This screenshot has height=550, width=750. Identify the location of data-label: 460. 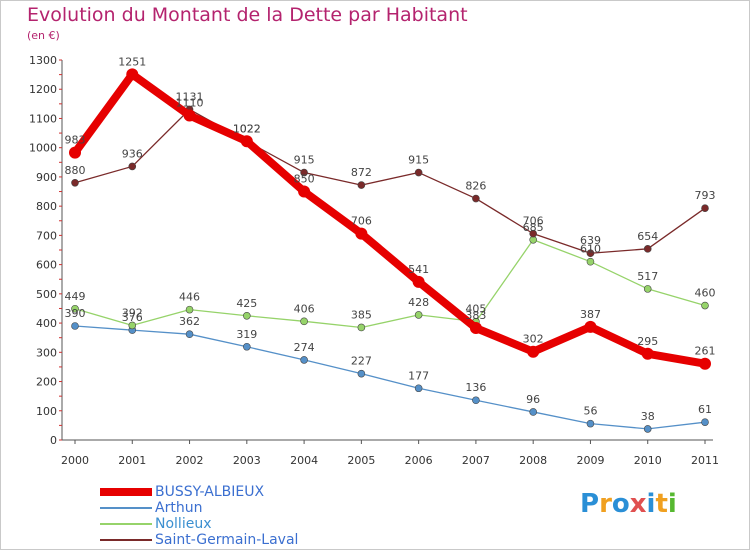
(705, 293).